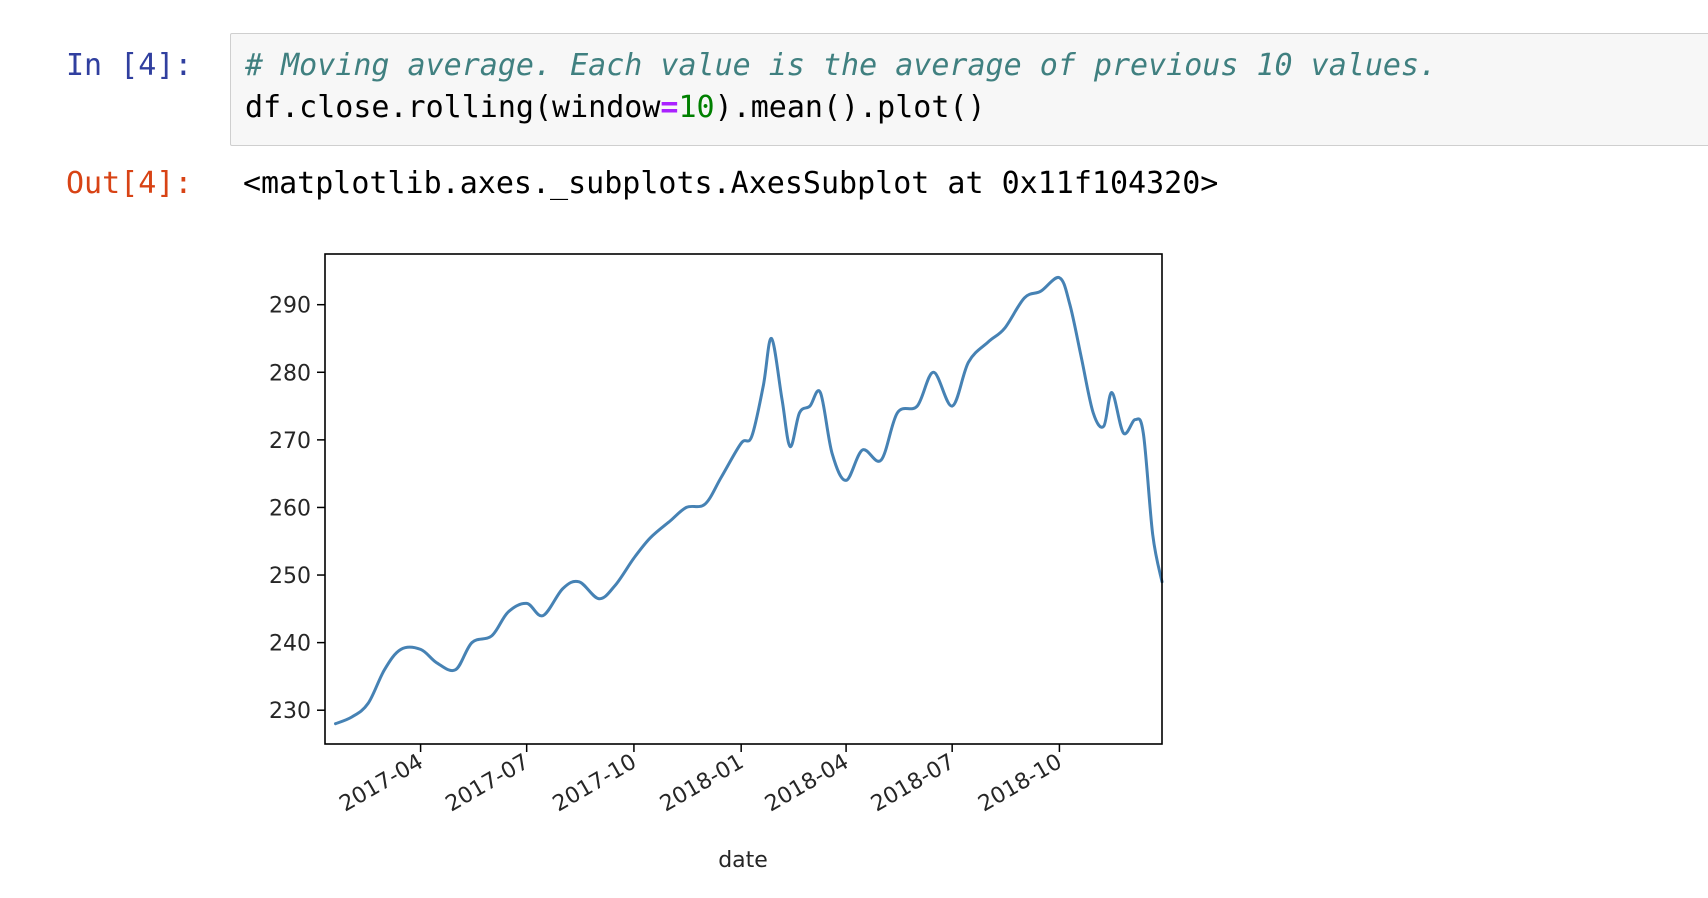 This screenshot has height=898, width=1708. I want to click on x-tick-label: 2018-01, so click(702, 784).